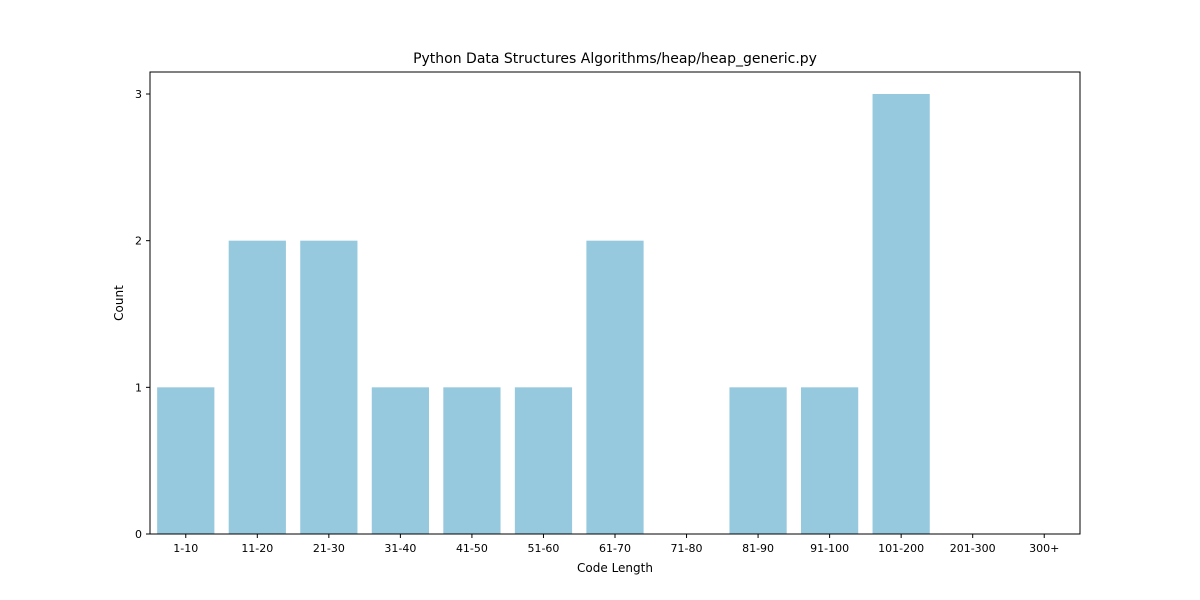 The height and width of the screenshot is (600, 1200). What do you see at coordinates (142, 314) in the screenshot?
I see `y-axis: 0 1 2 3` at bounding box center [142, 314].